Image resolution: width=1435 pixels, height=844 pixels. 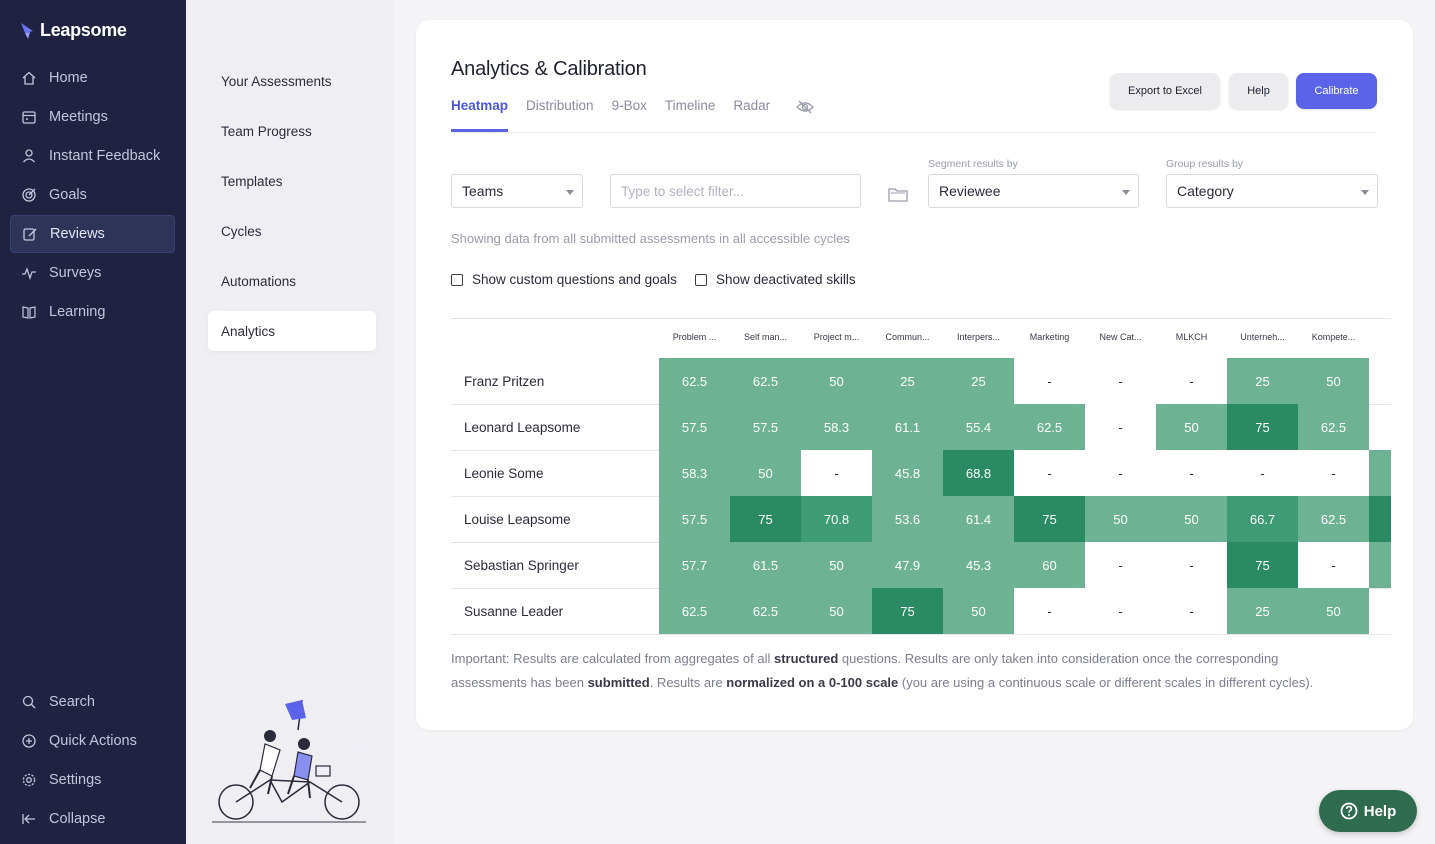 What do you see at coordinates (276, 81) in the screenshot?
I see `subnav-item-your-assessments: Your Assessments` at bounding box center [276, 81].